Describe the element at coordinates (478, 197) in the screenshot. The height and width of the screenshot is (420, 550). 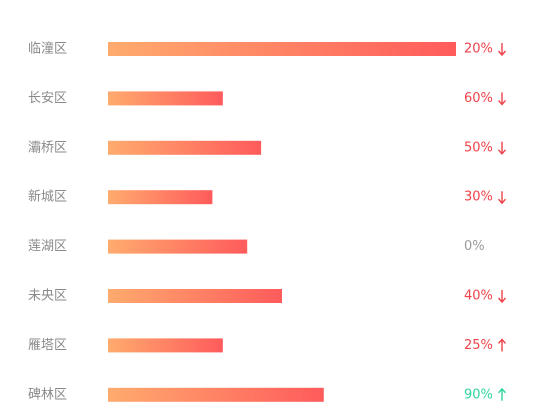
I see `change-label: 30%` at that location.